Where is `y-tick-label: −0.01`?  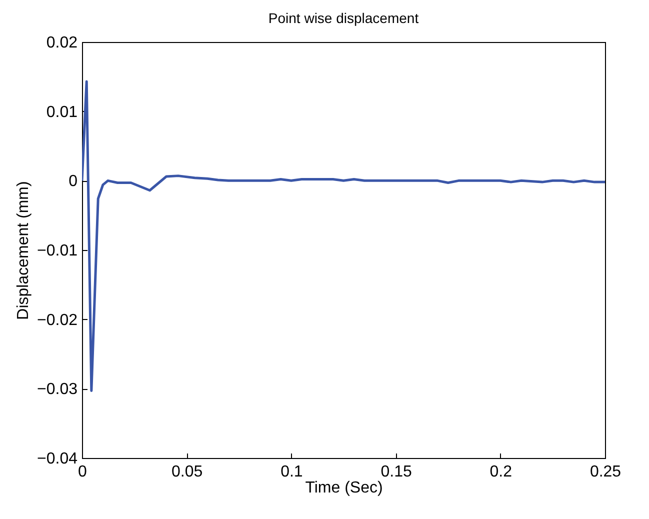 y-tick-label: −0.01 is located at coordinates (57, 251).